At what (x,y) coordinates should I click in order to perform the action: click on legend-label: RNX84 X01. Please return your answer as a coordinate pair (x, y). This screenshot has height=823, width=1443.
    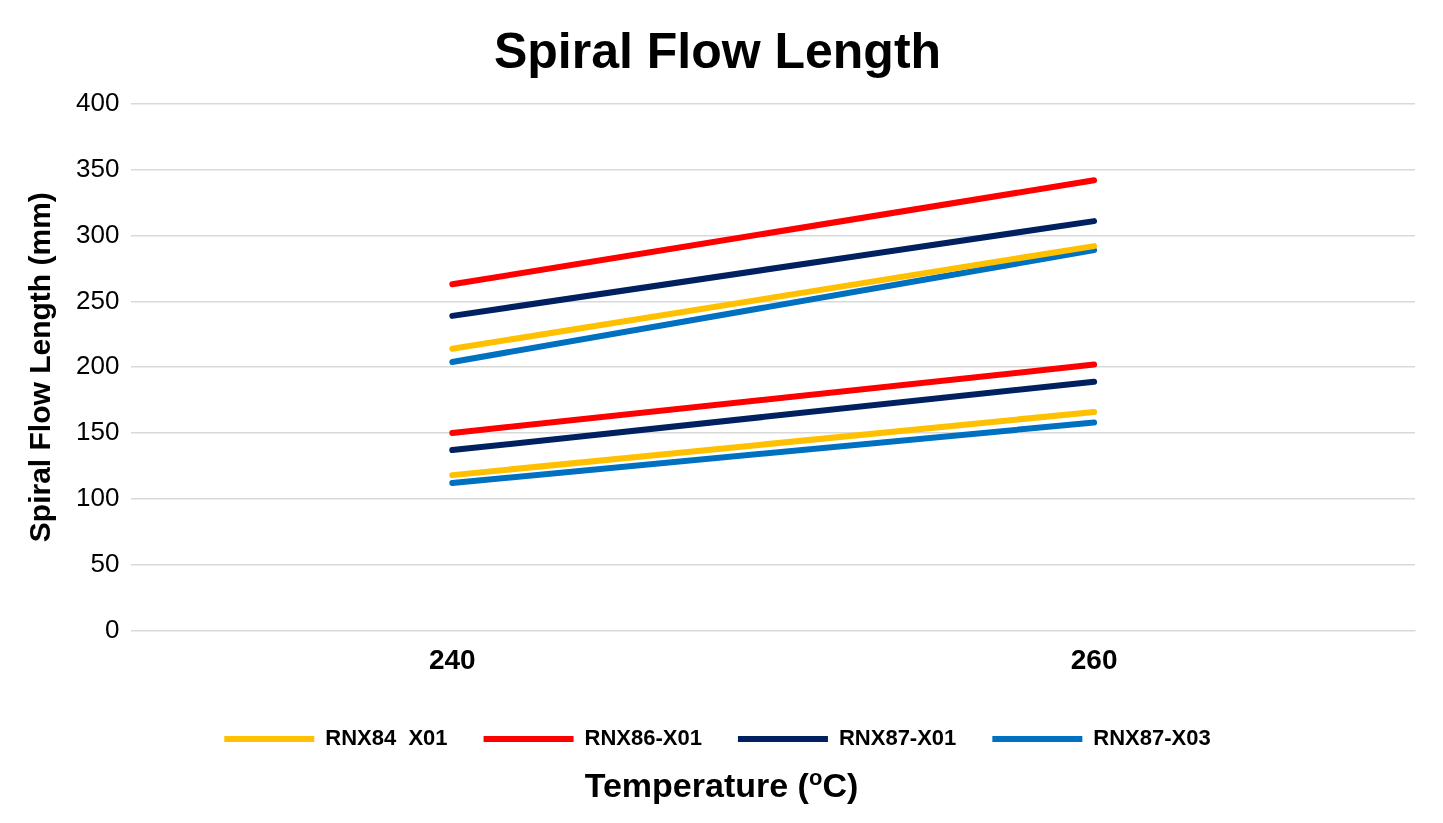
    Looking at the image, I should click on (386, 738).